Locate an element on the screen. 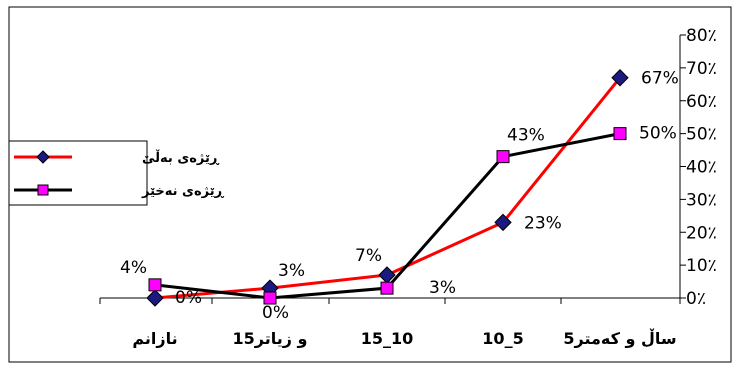 This screenshot has height=369, width=740. legend-marker-no is located at coordinates (43, 190).